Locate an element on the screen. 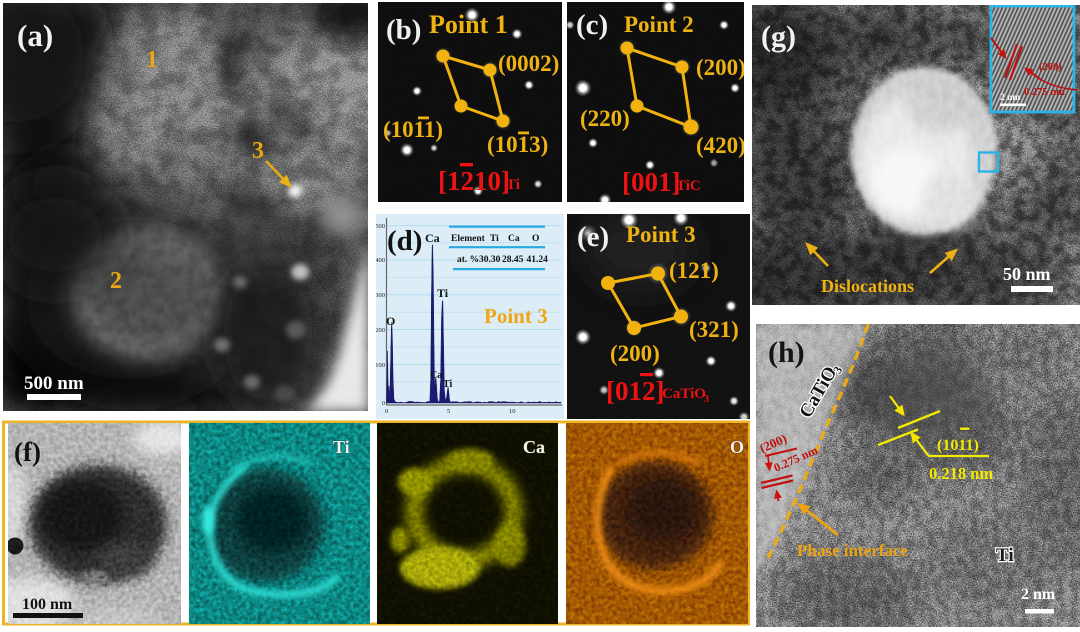 The height and width of the screenshot is (632, 1080). svg-text: (f) is located at coordinates (27, 452).